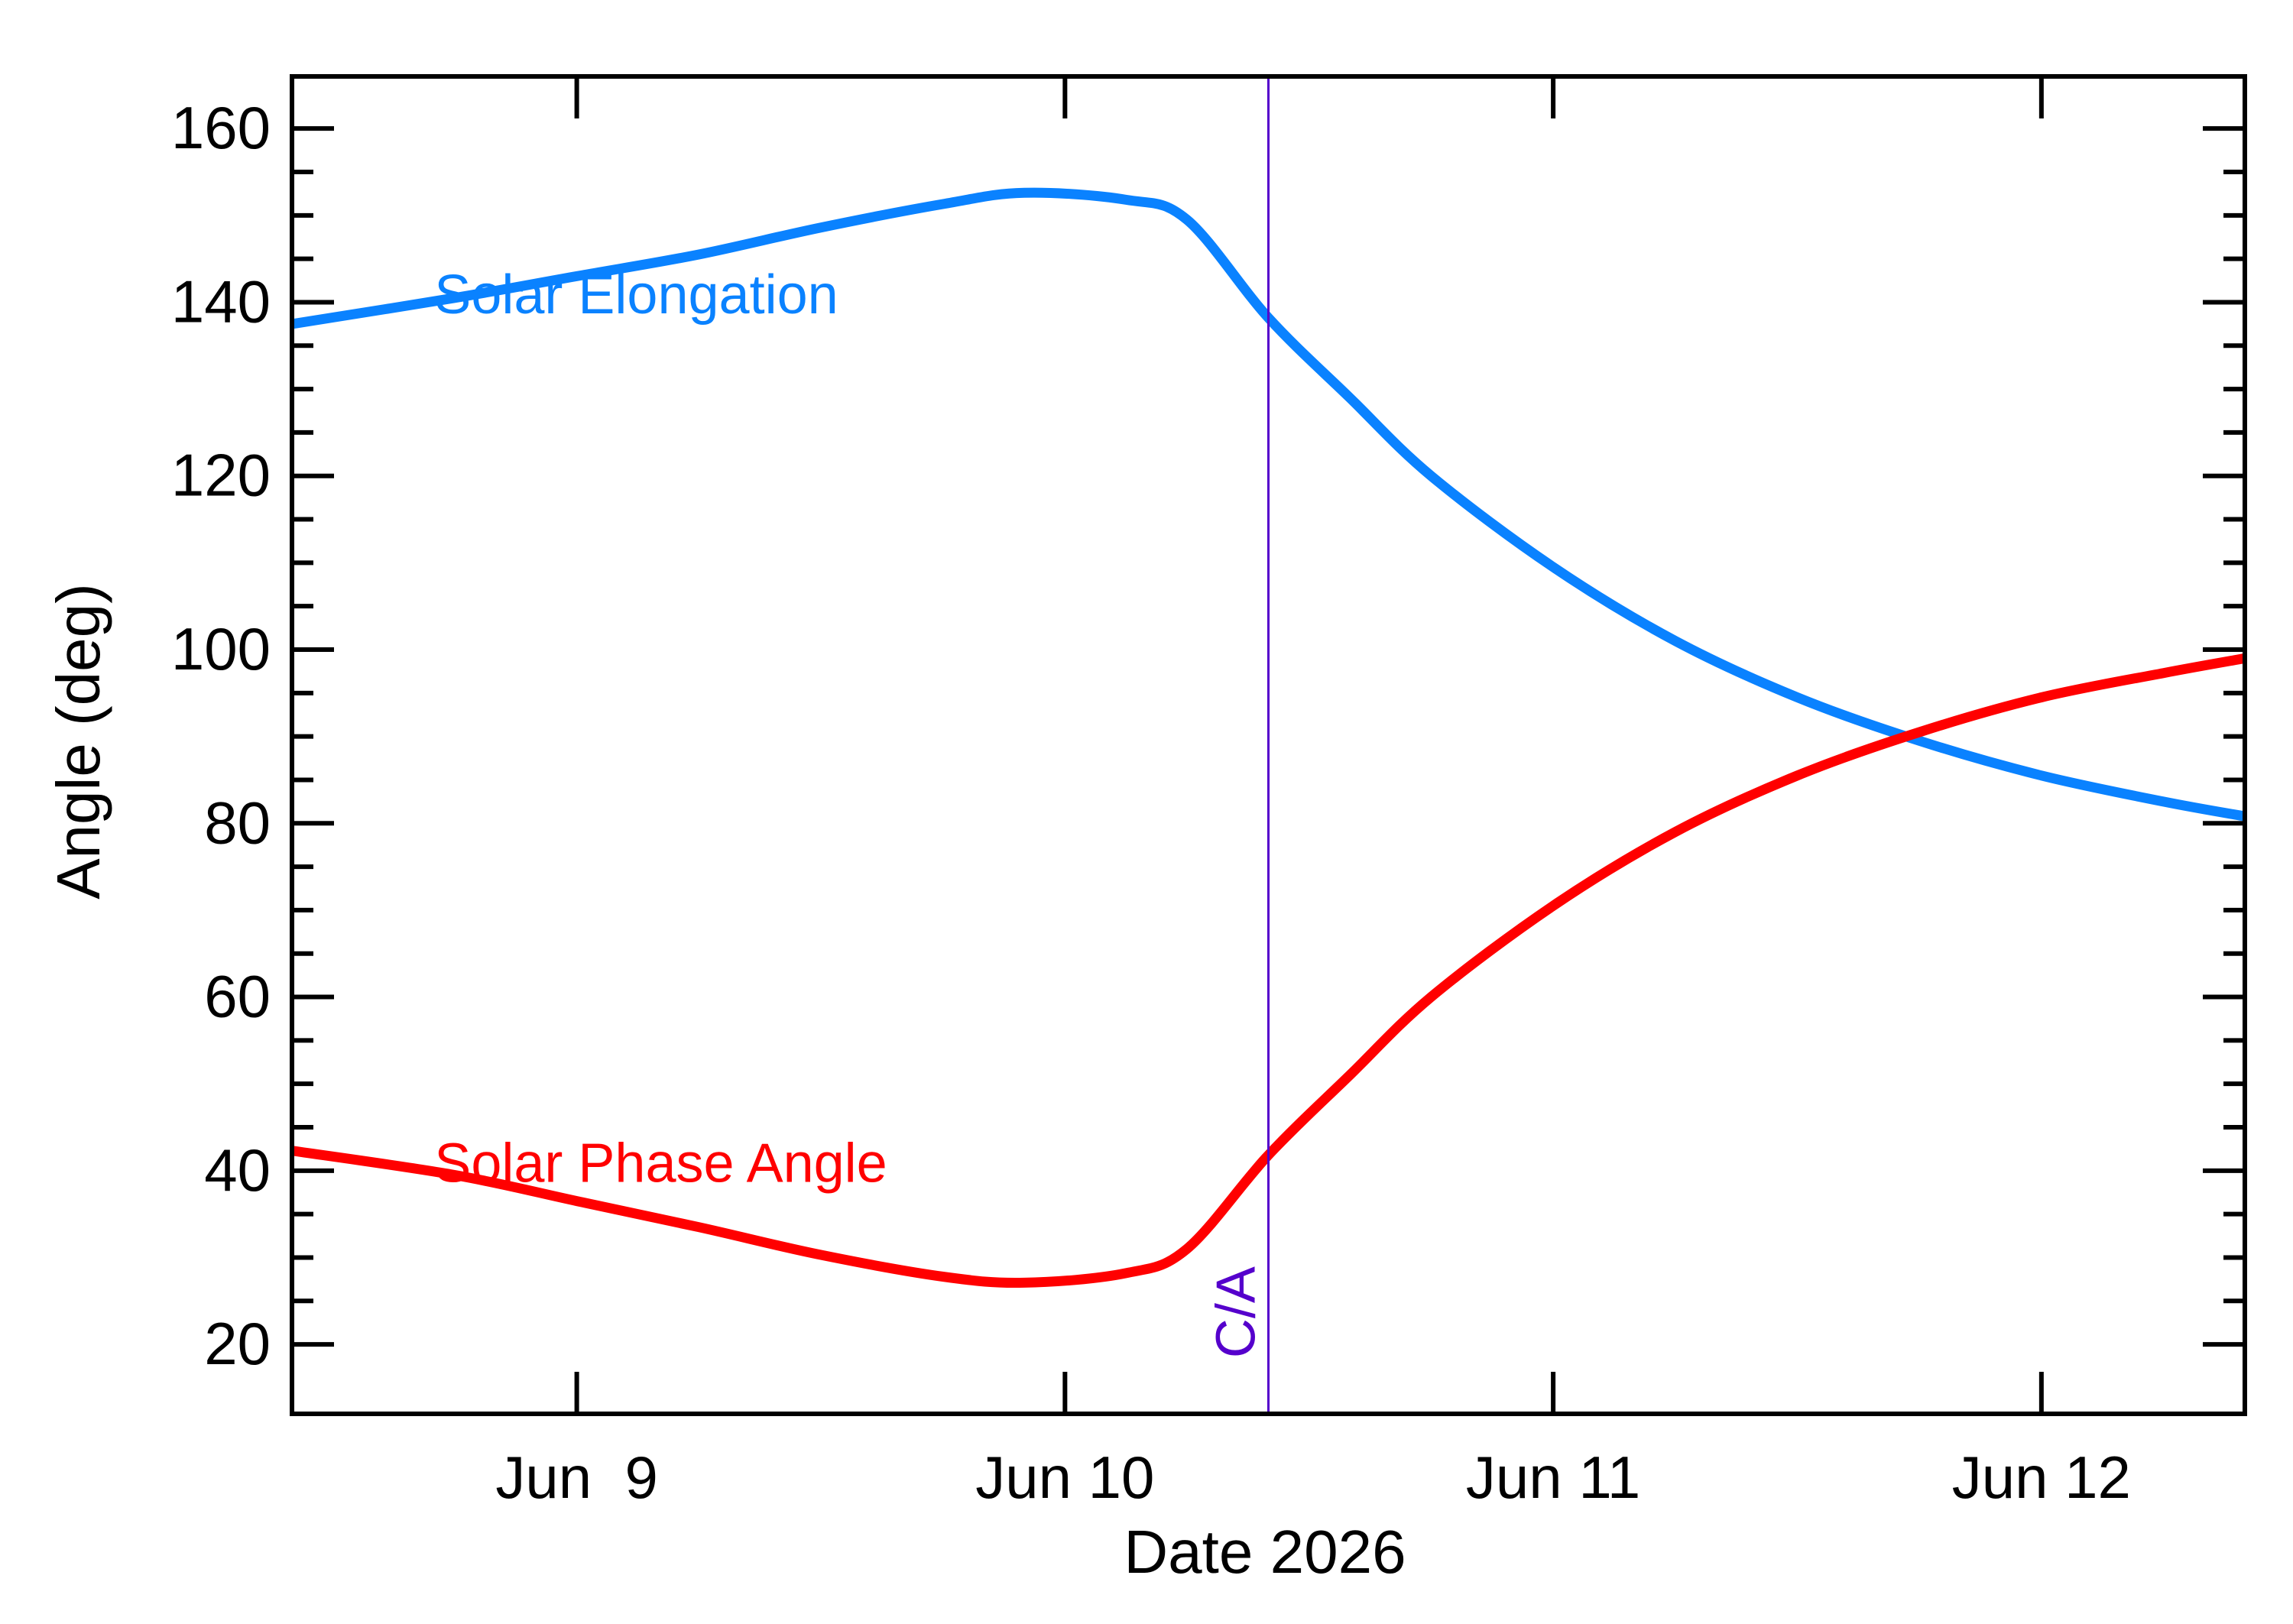 This screenshot has height=1624, width=2293. What do you see at coordinates (237, 822) in the screenshot?
I see `y-tick-label: 80` at bounding box center [237, 822].